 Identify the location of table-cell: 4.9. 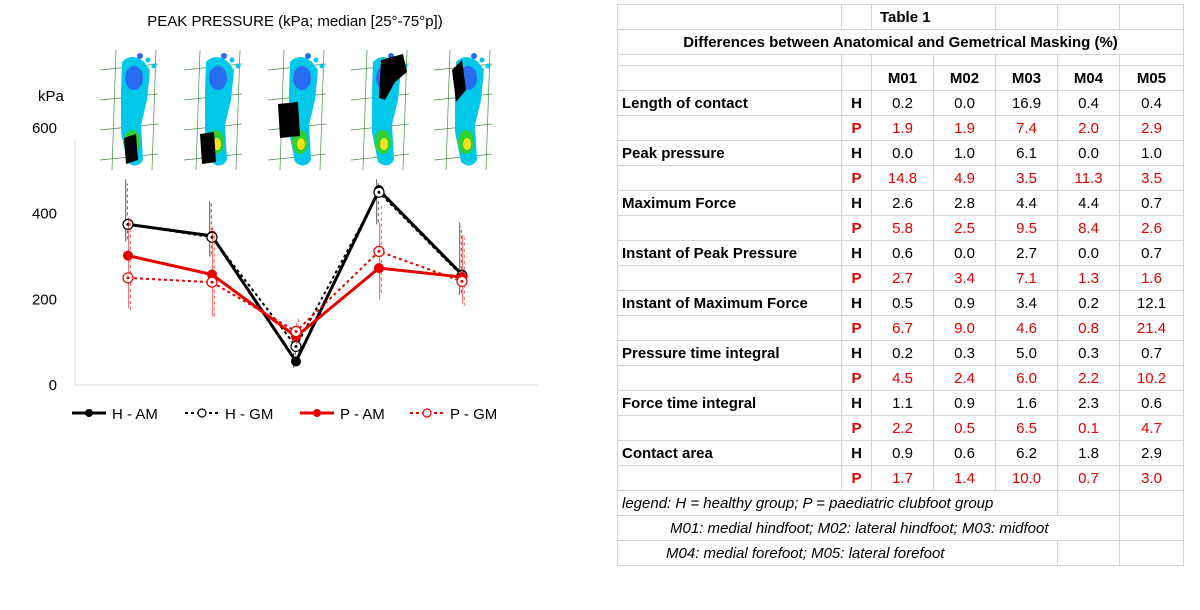
(964, 178).